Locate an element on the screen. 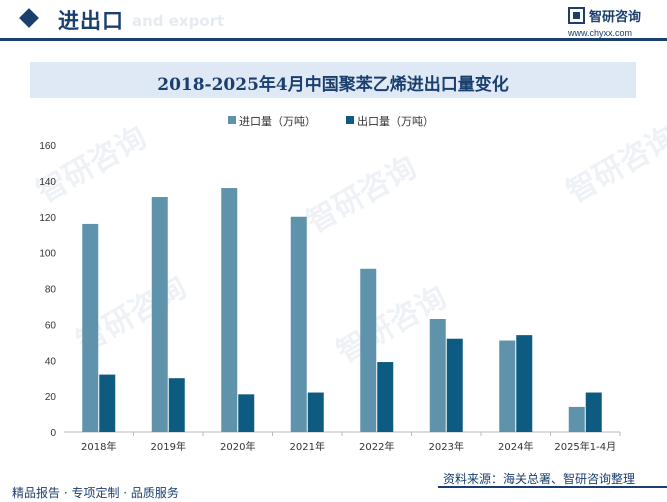 The height and width of the screenshot is (502, 667). brand-name: 智研咨询 is located at coordinates (615, 17).